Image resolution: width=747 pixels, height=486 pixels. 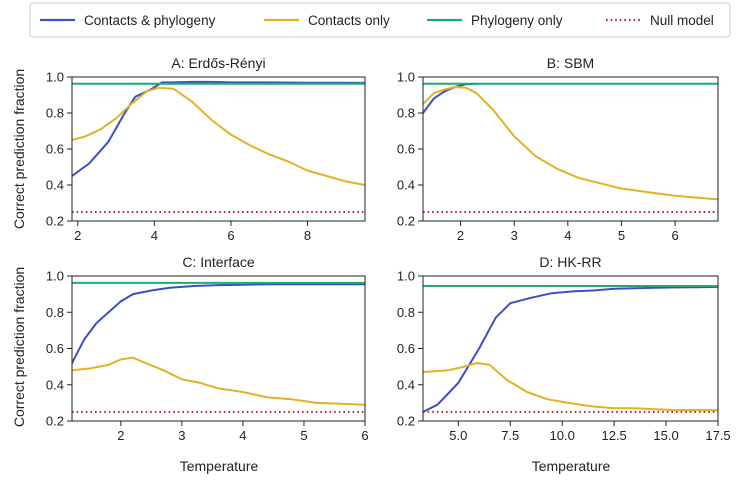 What do you see at coordinates (613, 435) in the screenshot?
I see `x-tick-label: 12.5` at bounding box center [613, 435].